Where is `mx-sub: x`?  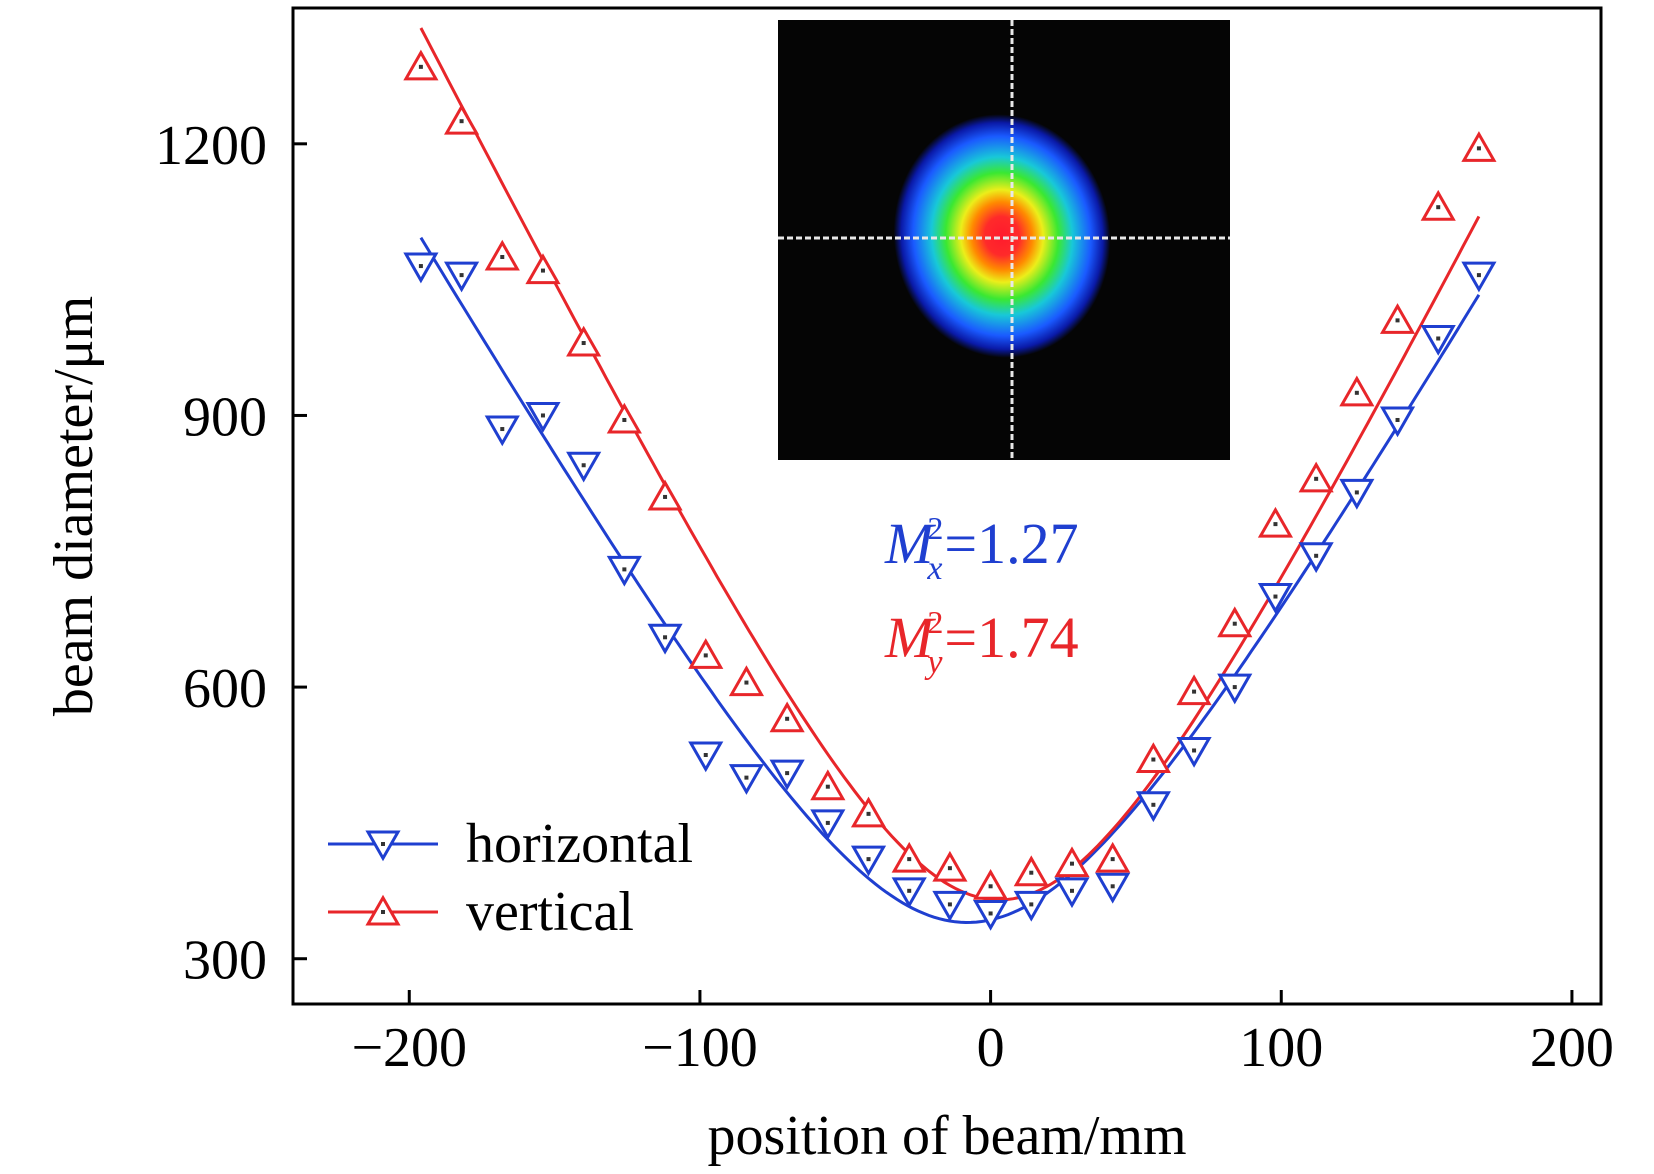
mx-sub: x is located at coordinates (934, 568).